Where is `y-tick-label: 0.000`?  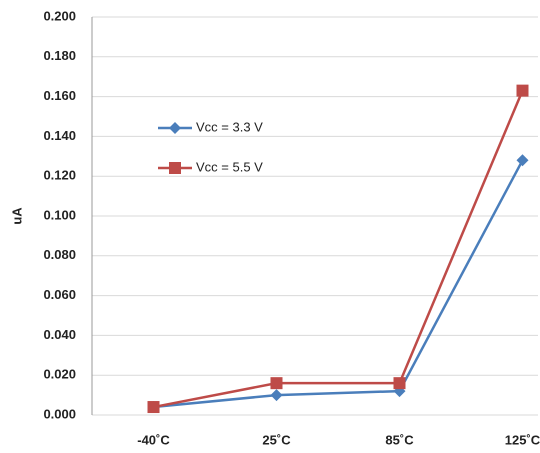 y-tick-label: 0.000 is located at coordinates (59, 413).